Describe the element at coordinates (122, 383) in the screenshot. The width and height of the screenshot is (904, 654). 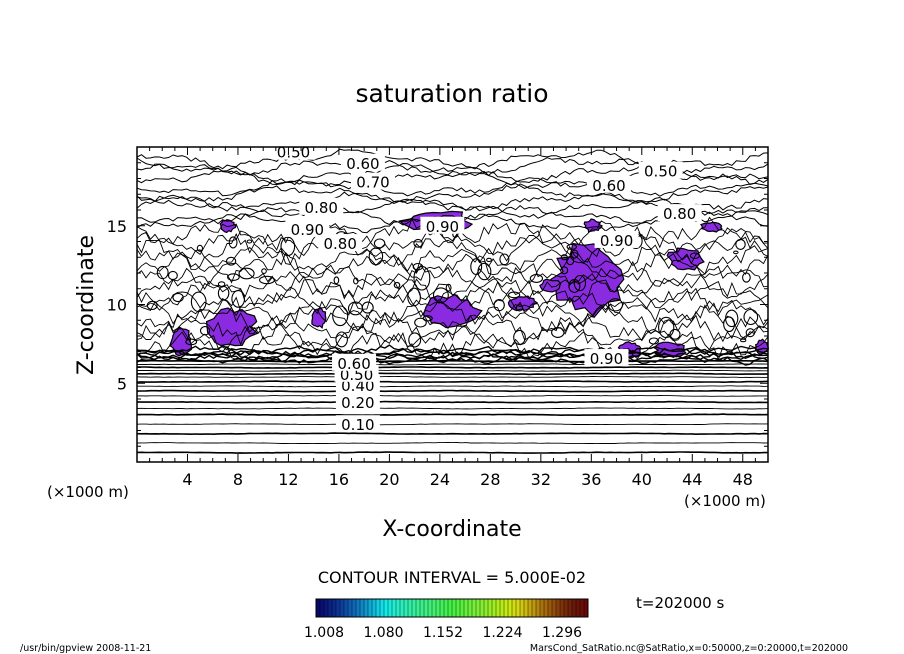
I see `y-tick-label: 5` at that location.